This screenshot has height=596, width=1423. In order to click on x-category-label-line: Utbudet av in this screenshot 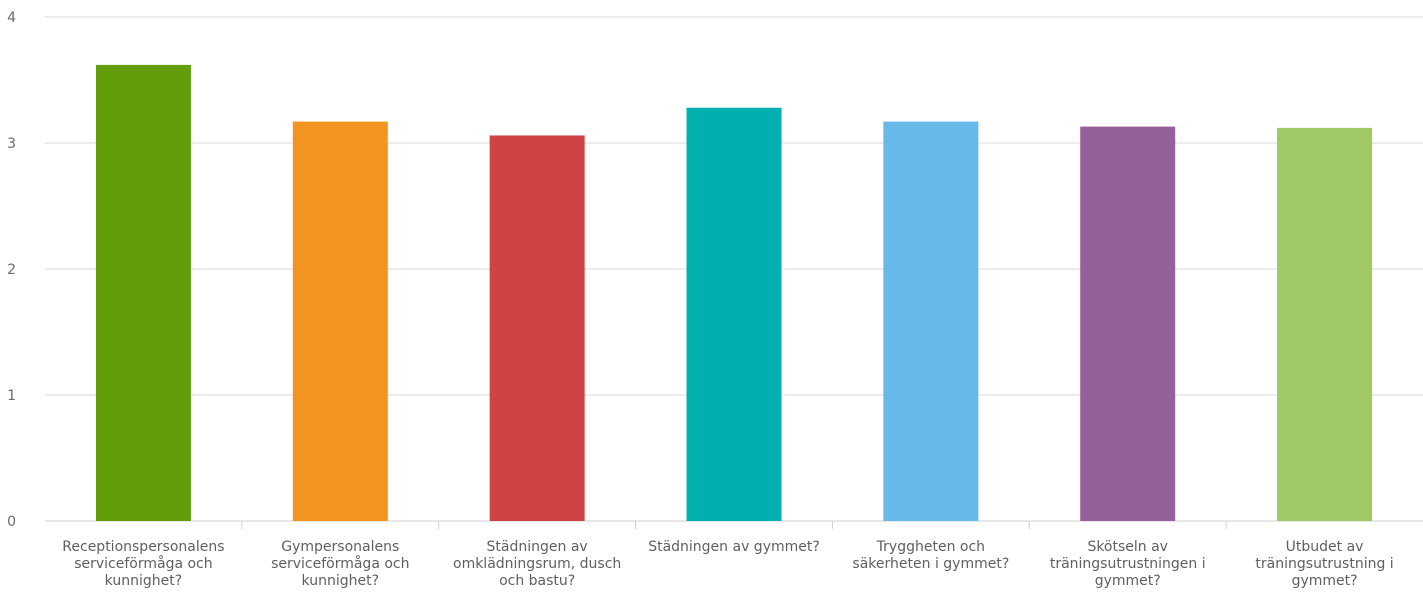, I will do `click(1325, 547)`.